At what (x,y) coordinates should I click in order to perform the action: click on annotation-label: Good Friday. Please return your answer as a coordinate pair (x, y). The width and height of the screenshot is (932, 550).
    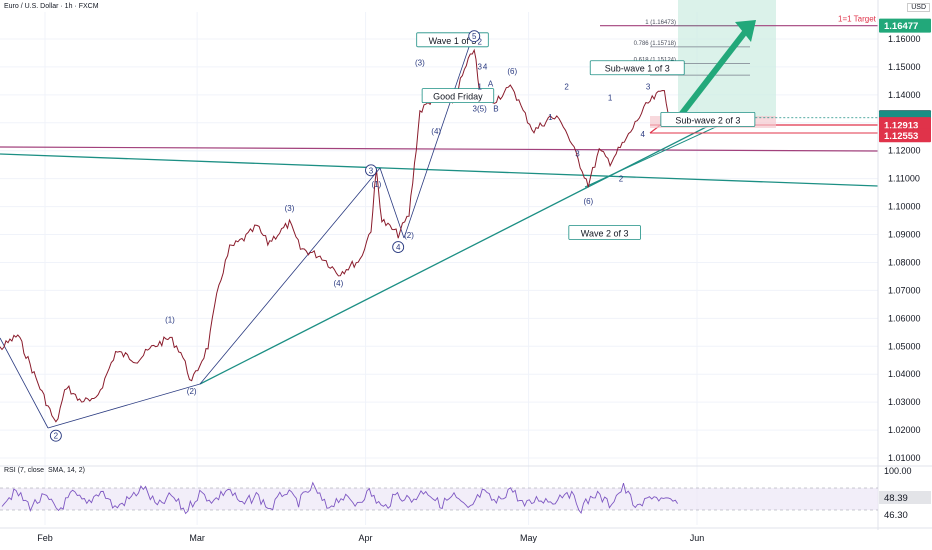
    Looking at the image, I should click on (458, 97).